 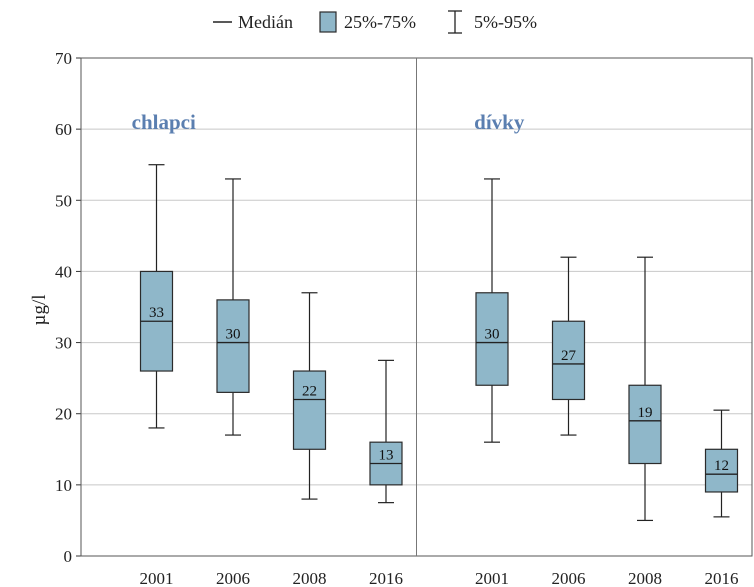 What do you see at coordinates (63, 129) in the screenshot?
I see `y-tick-label: 60` at bounding box center [63, 129].